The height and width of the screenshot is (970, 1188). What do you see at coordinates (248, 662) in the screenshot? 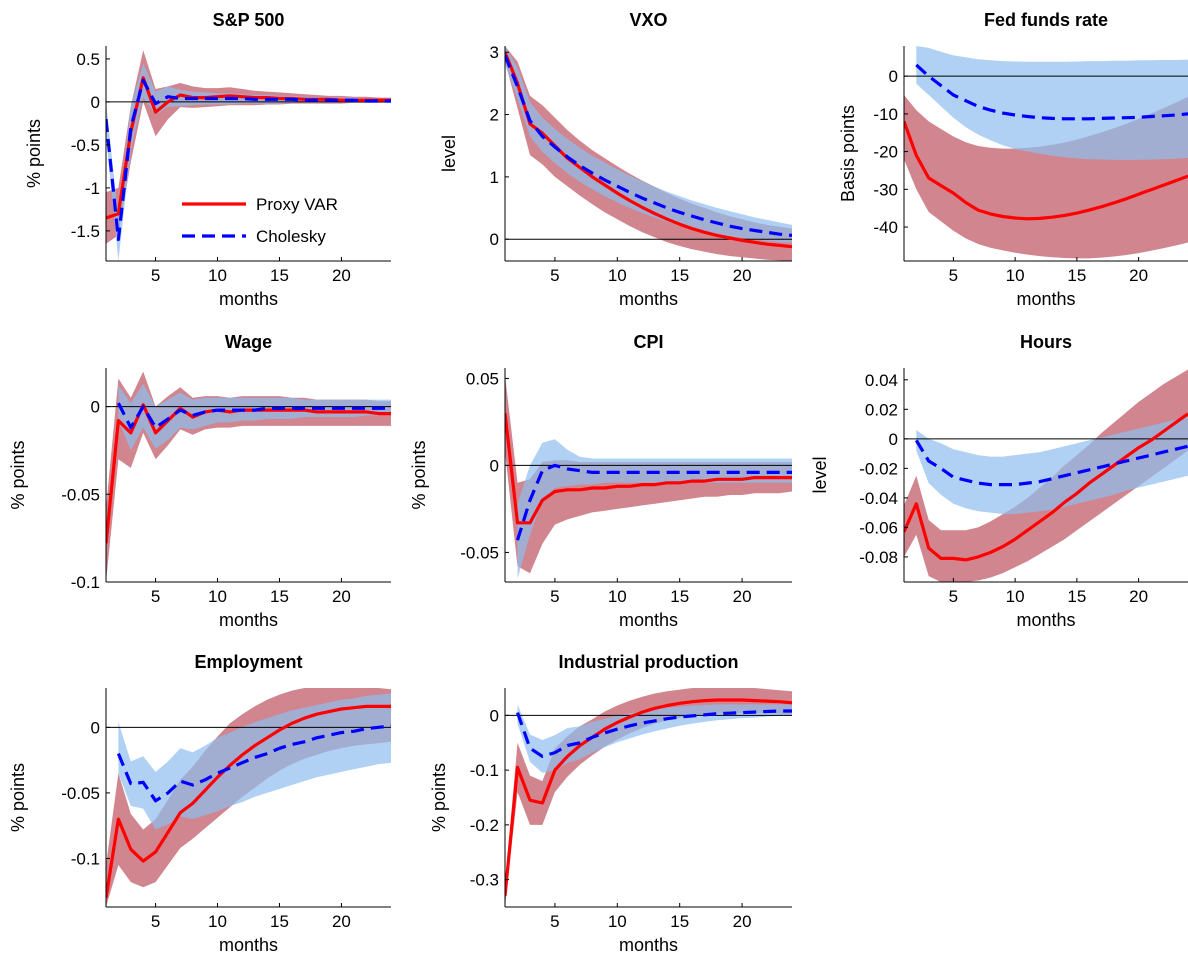
I see `panel-title: Employment` at bounding box center [248, 662].